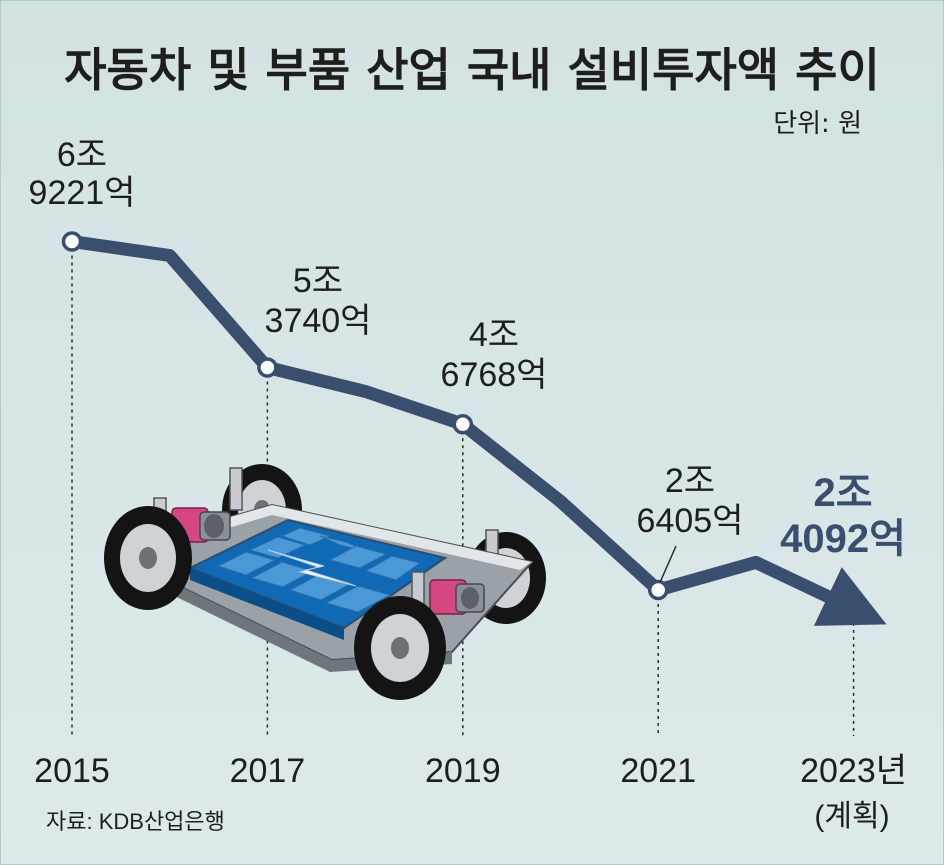  What do you see at coordinates (463, 771) in the screenshot?
I see `x-tick-label-2019: 2019` at bounding box center [463, 771].